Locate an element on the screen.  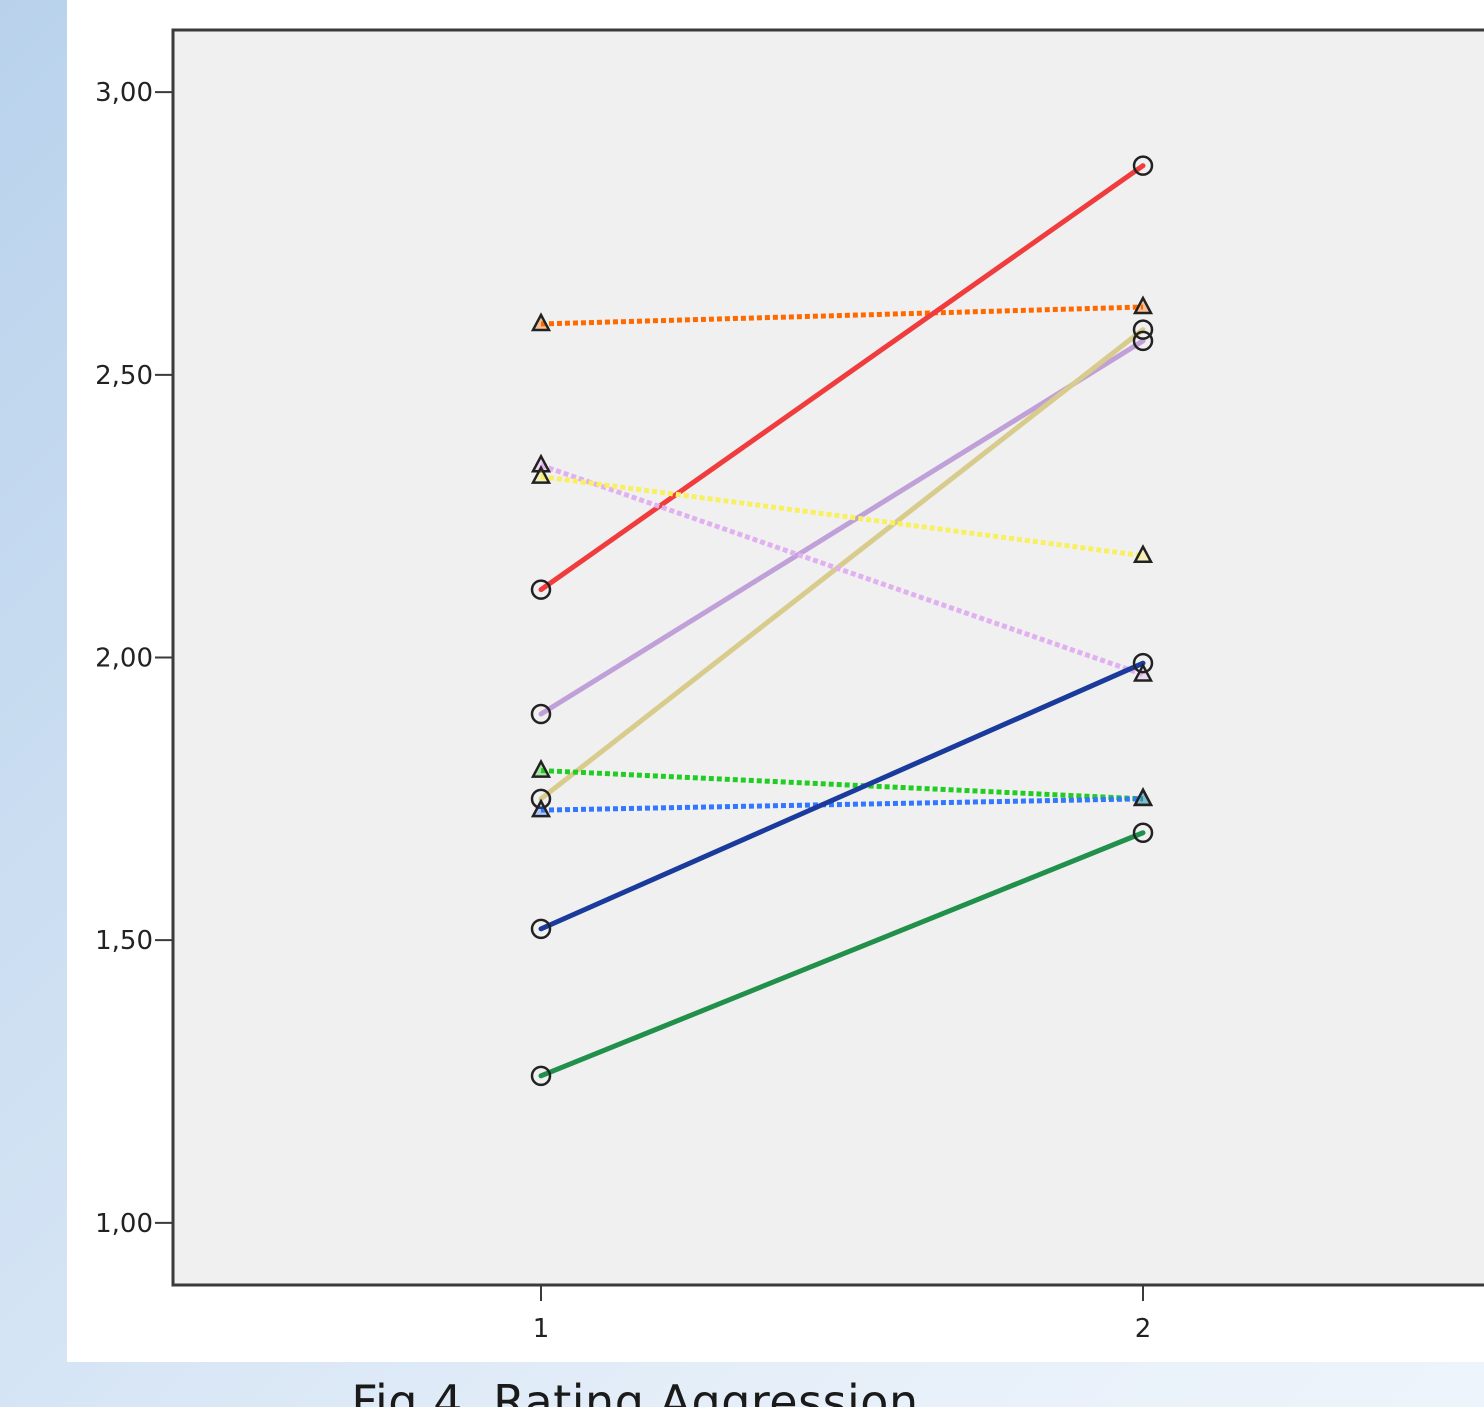
figure-caption: Fig 4. Rating Aggression is located at coordinates (635, 1391).